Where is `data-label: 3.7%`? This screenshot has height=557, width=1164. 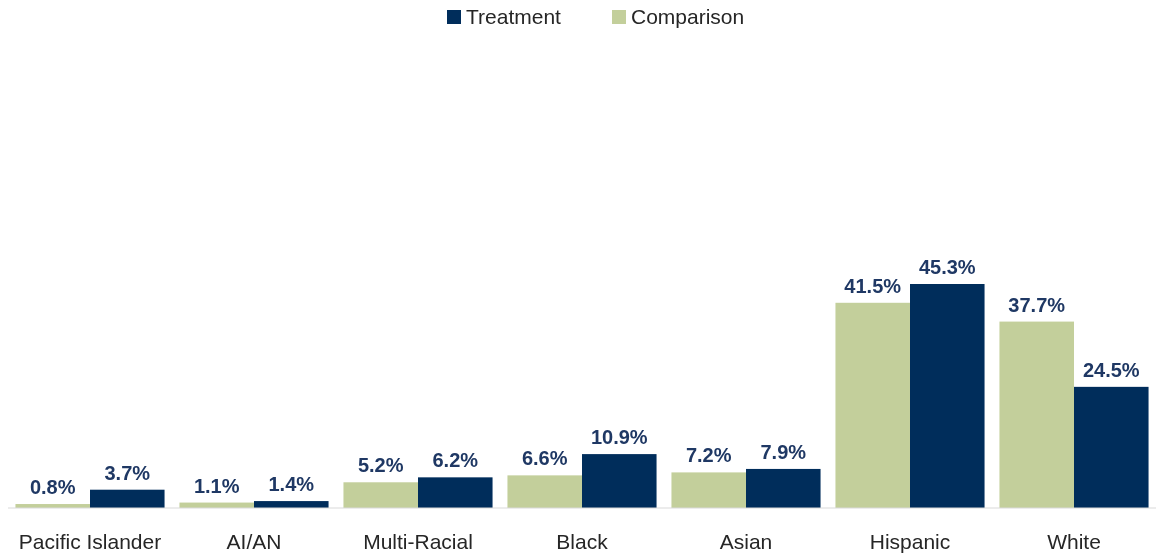 data-label: 3.7% is located at coordinates (127, 472).